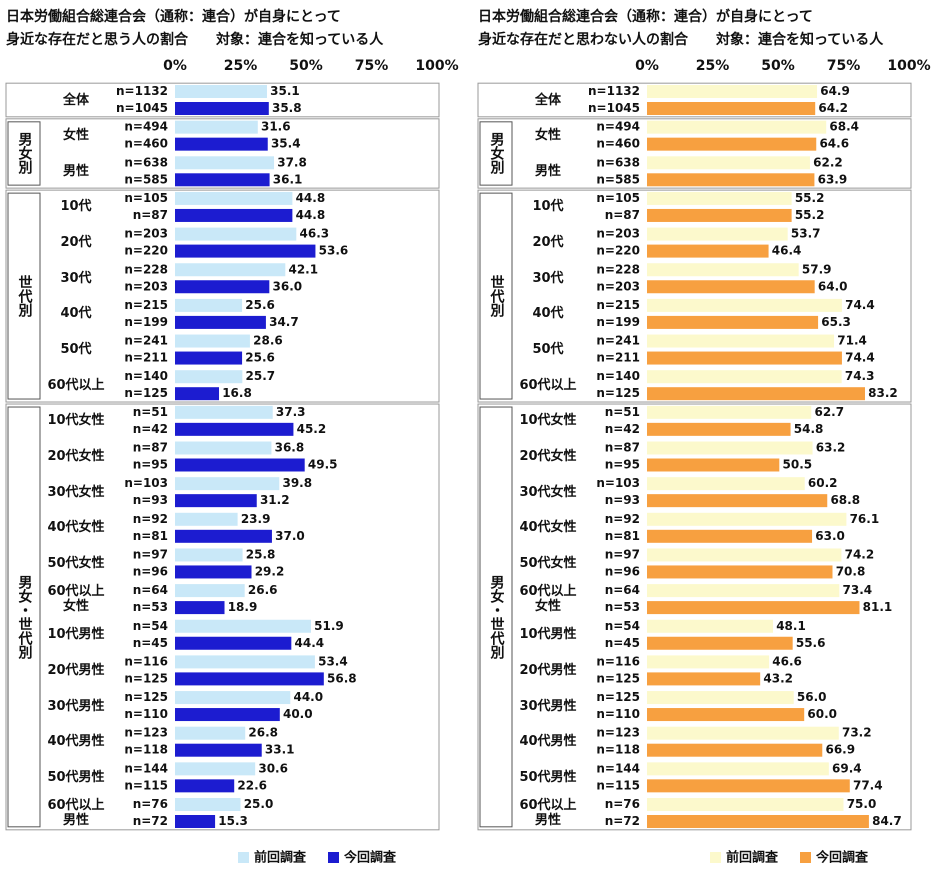  Describe the element at coordinates (622, 215) in the screenshot. I see `n-label: n=87` at that location.